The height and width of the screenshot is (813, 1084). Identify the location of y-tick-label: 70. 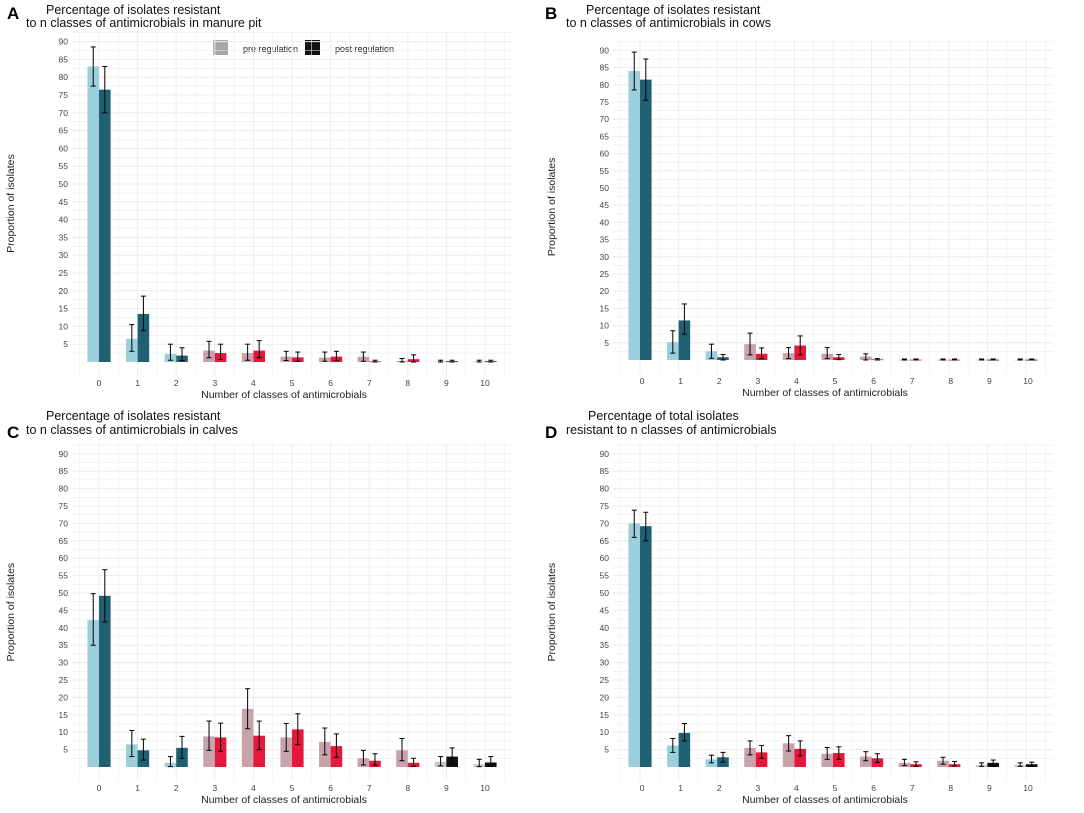
(64, 523).